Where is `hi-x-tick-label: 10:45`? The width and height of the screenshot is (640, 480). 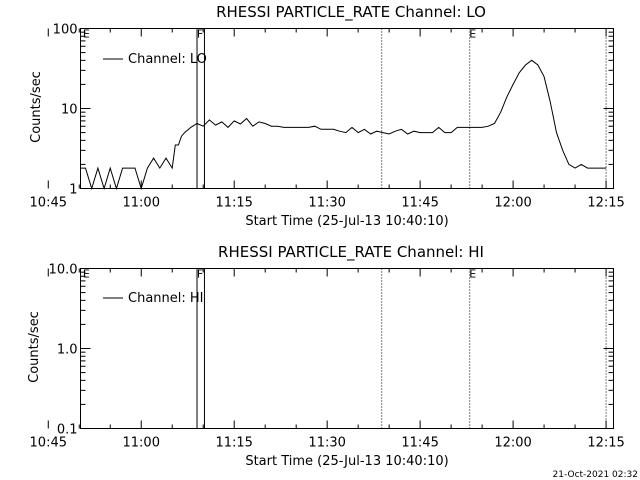 hi-x-tick-label: 10:45 is located at coordinates (48, 443).